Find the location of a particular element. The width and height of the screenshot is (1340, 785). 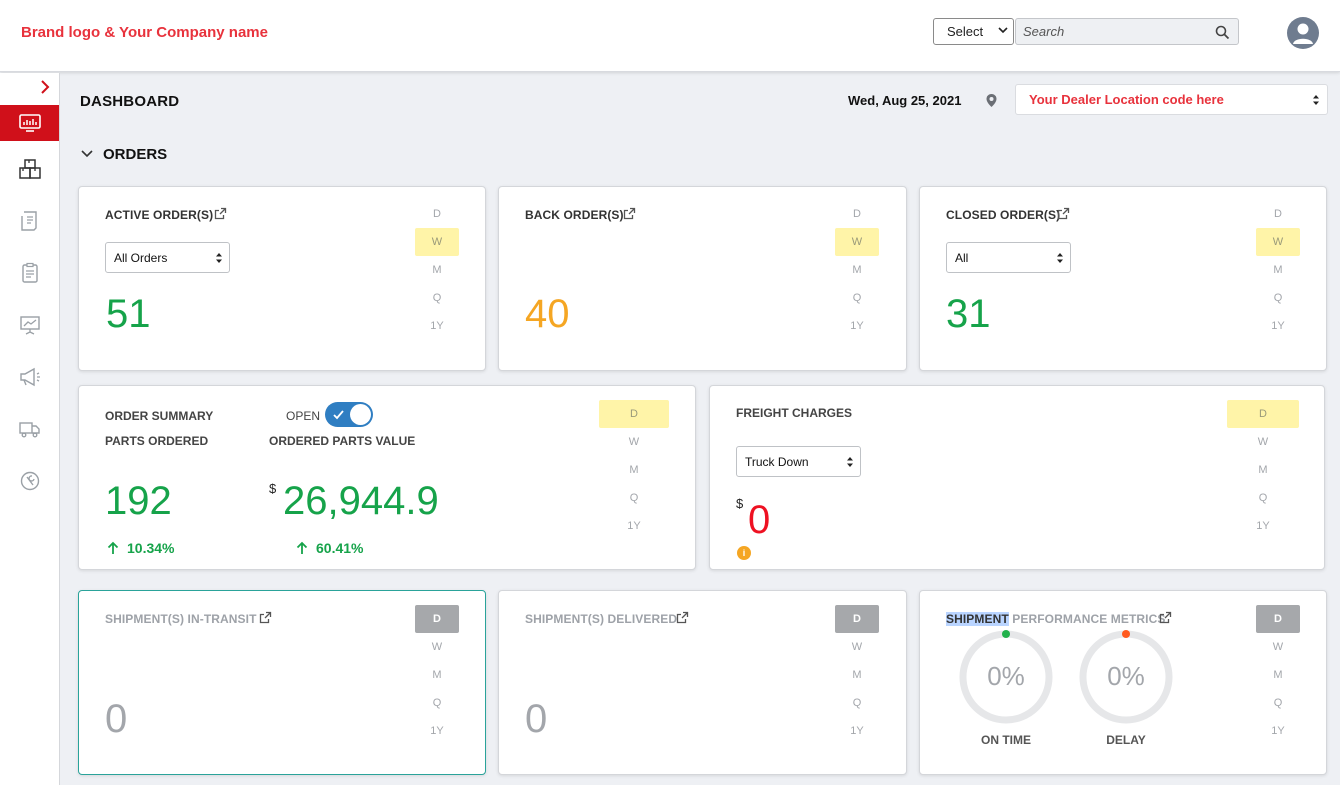

support-wrench-icon is located at coordinates (29, 481).